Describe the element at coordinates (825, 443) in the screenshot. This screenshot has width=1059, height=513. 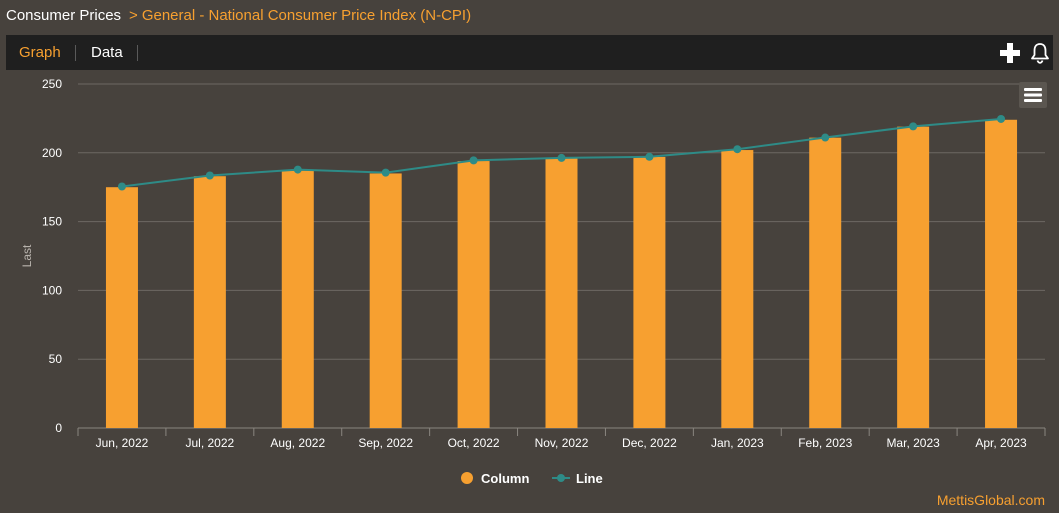
I see `x-tick-label: Feb, 2023` at that location.